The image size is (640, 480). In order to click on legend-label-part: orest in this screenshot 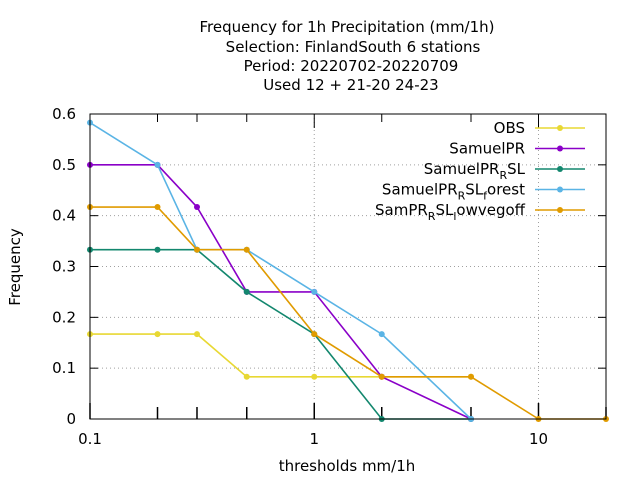, I will do `click(506, 190)`.